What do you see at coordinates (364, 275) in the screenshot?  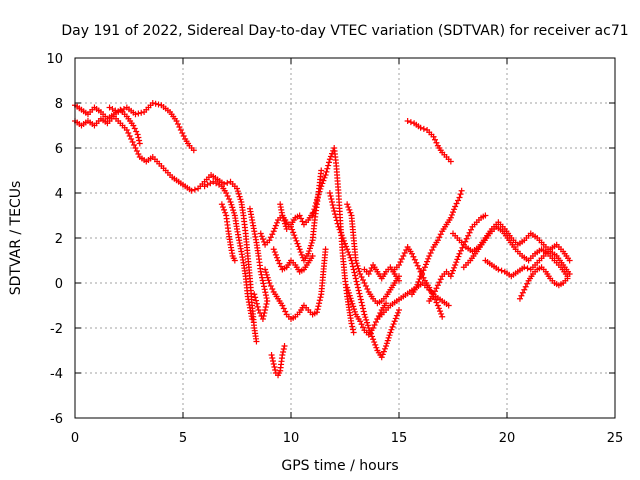 I see `series-arc13` at bounding box center [364, 275].